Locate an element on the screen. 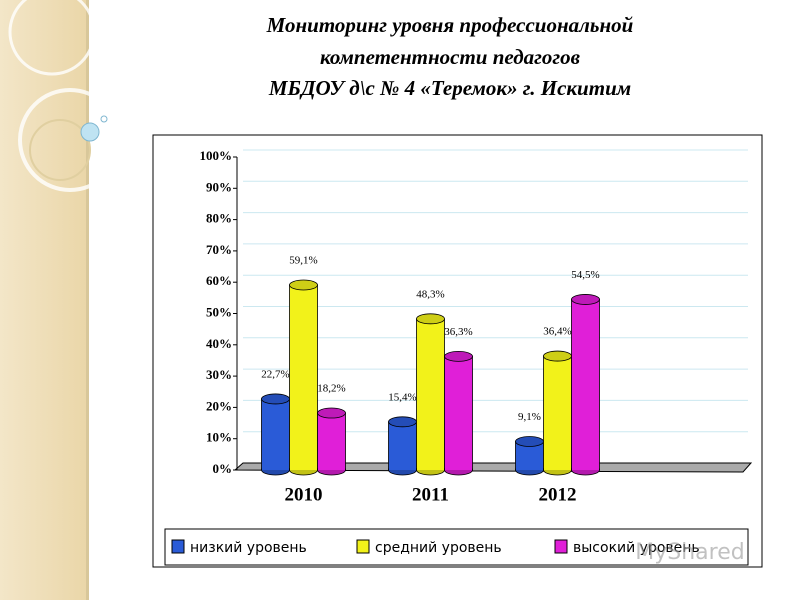 This screenshot has width=800, height=600. side-edge is located at coordinates (87, 300).